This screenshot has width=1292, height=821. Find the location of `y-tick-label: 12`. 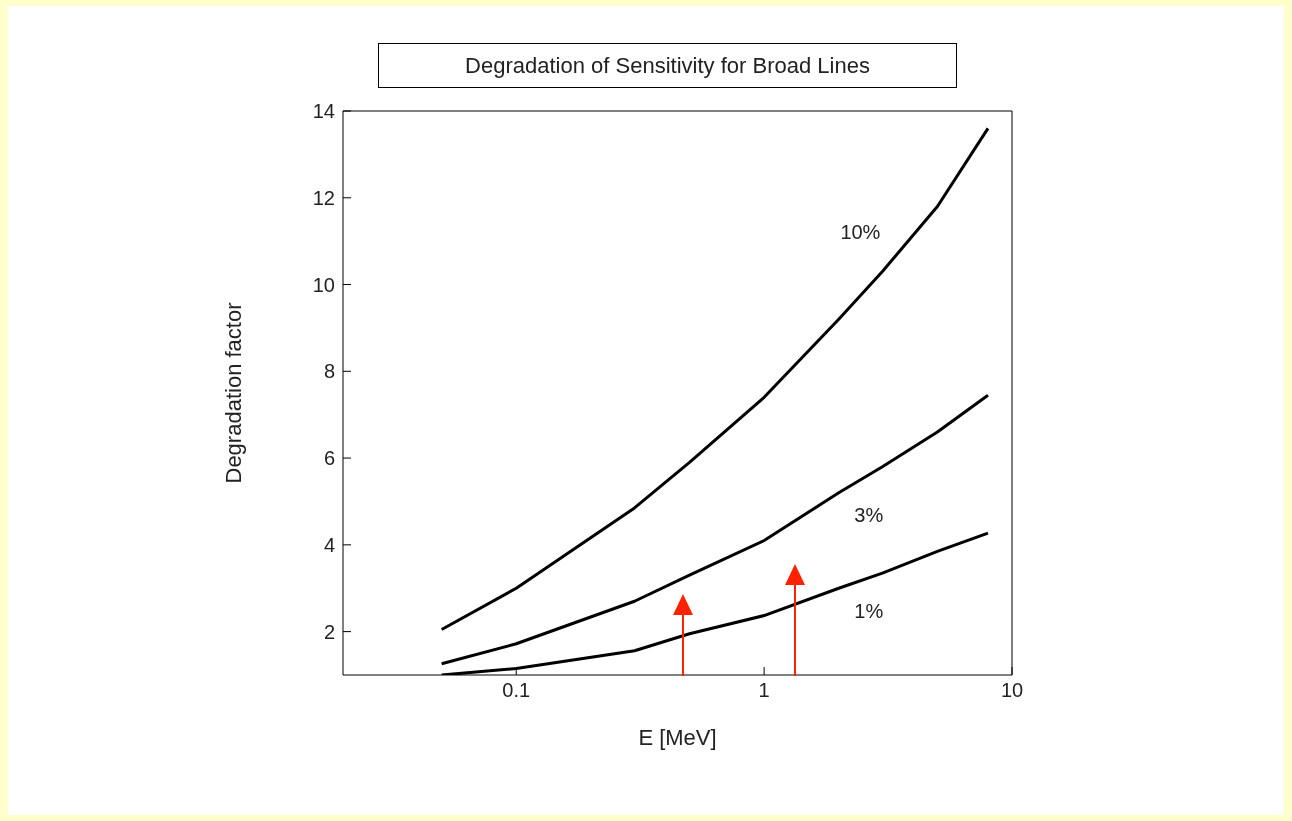

y-tick-label: 12 is located at coordinates (323, 197).